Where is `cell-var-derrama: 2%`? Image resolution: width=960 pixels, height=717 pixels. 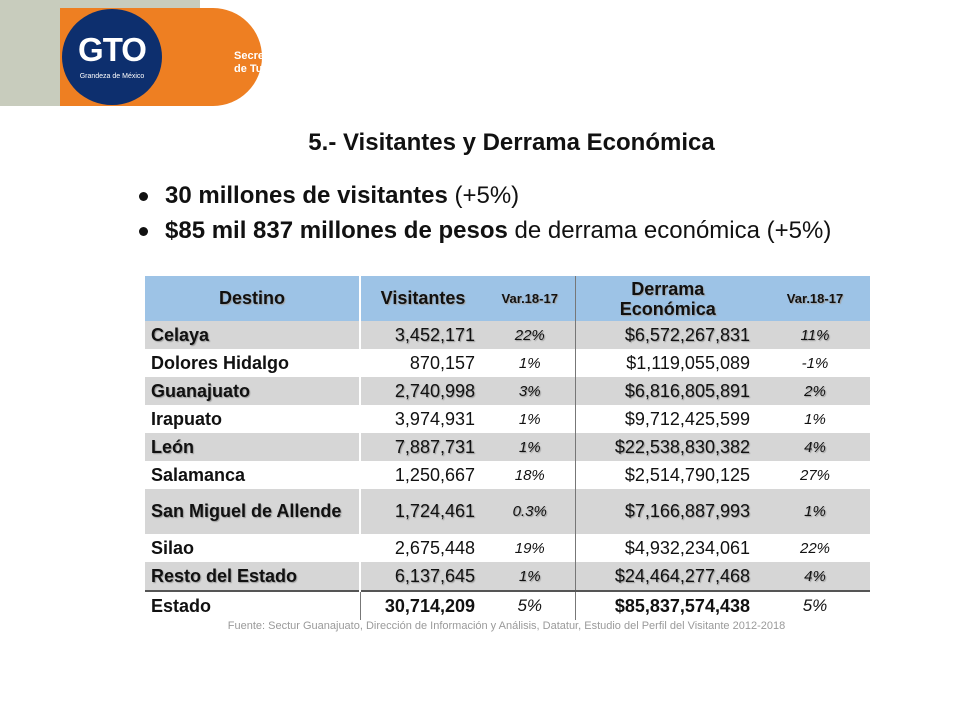
cell-var-derrama: 2% is located at coordinates (815, 391).